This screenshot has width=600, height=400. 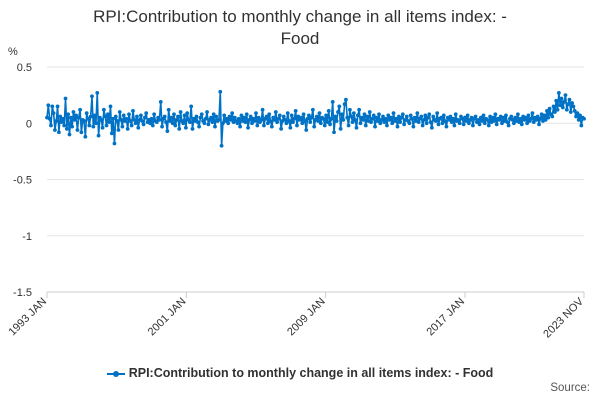 I want to click on x-tick-label: 2017 JAN, so click(x=445, y=317).